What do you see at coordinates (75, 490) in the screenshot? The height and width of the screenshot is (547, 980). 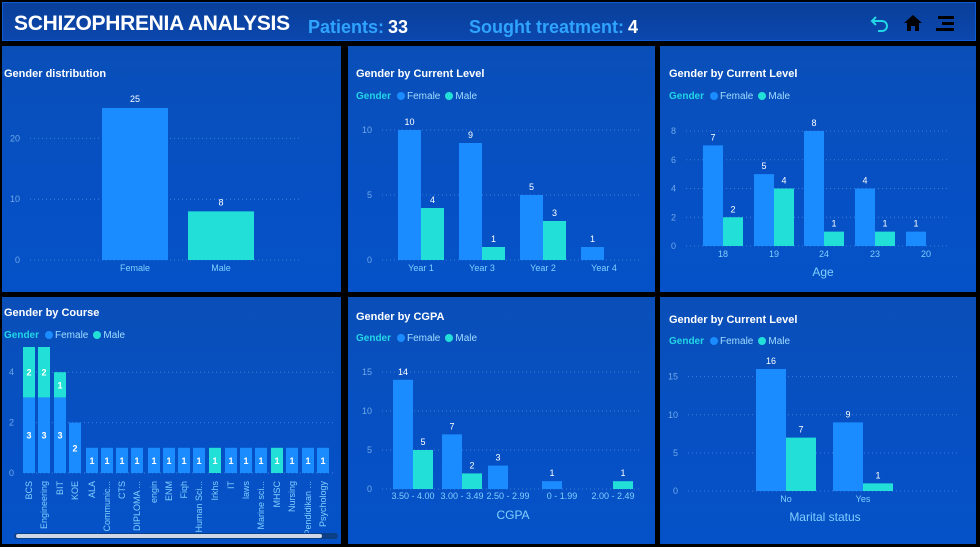 I see `x-tick-label: KOE` at bounding box center [75, 490].